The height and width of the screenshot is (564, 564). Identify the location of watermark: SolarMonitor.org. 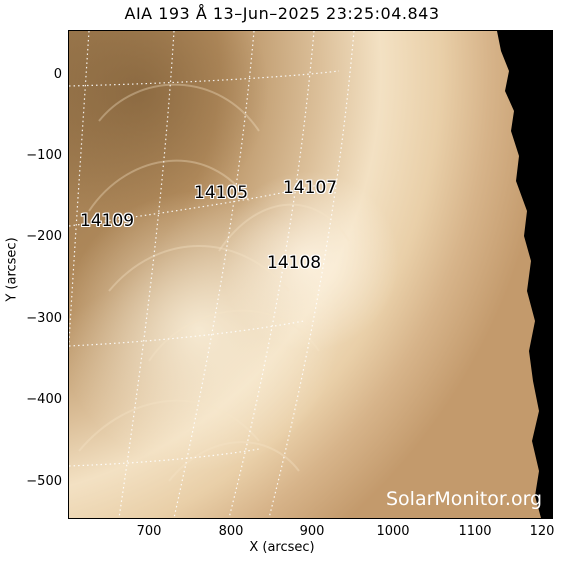
(464, 499).